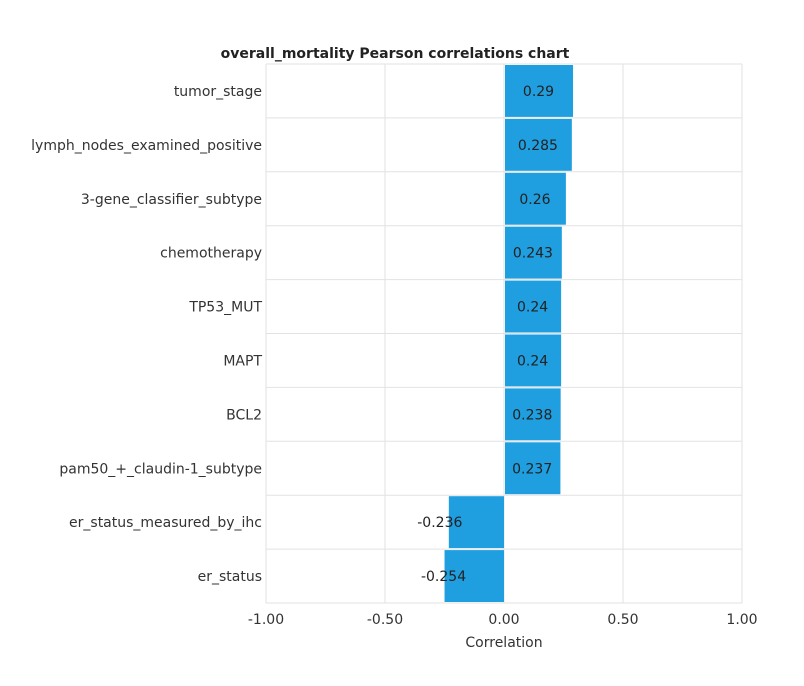 Image resolution: width=804 pixels, height=686 pixels. I want to click on value-label: -0.236, so click(439, 523).